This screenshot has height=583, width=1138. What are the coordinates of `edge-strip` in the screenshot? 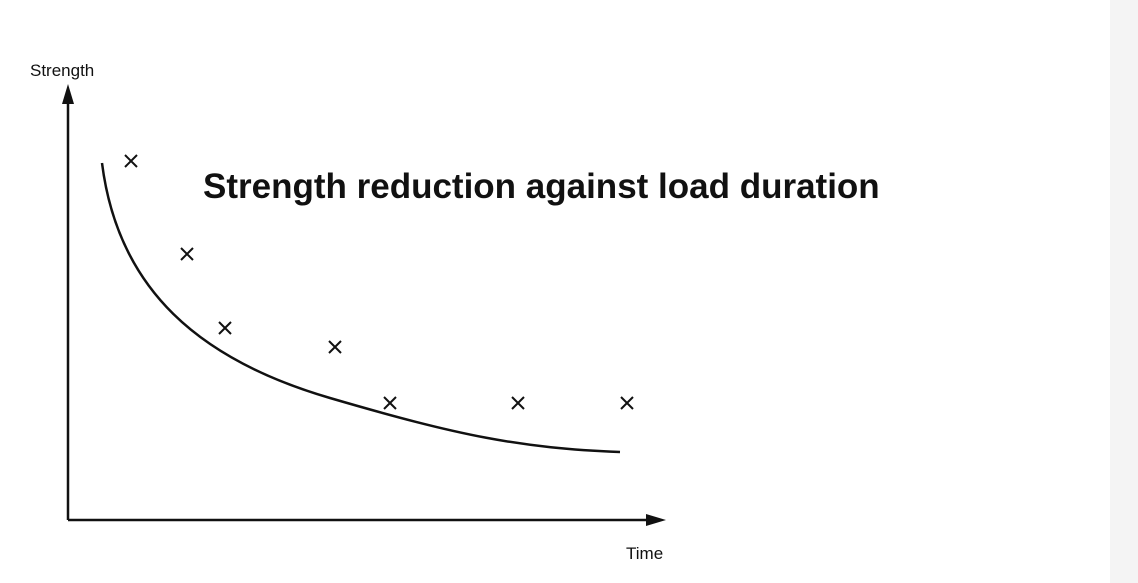 It's located at (1124, 291).